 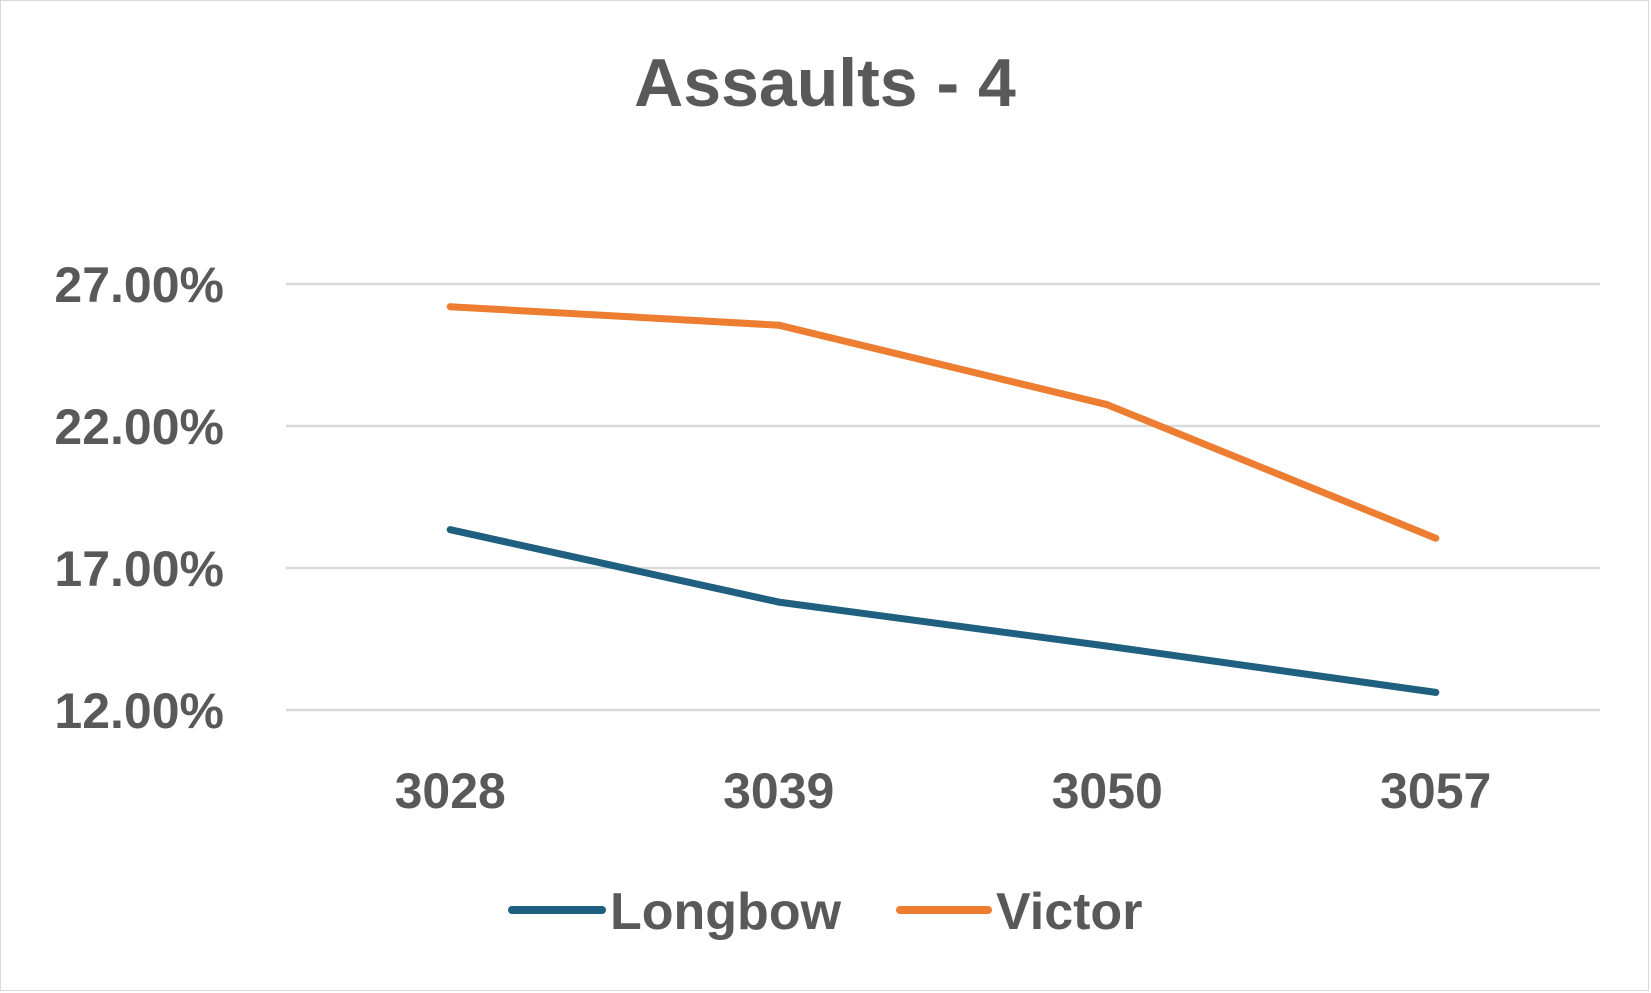 What do you see at coordinates (943, 791) in the screenshot?
I see `x-axis-tick-labels: 3028 3039 3050 3057` at bounding box center [943, 791].